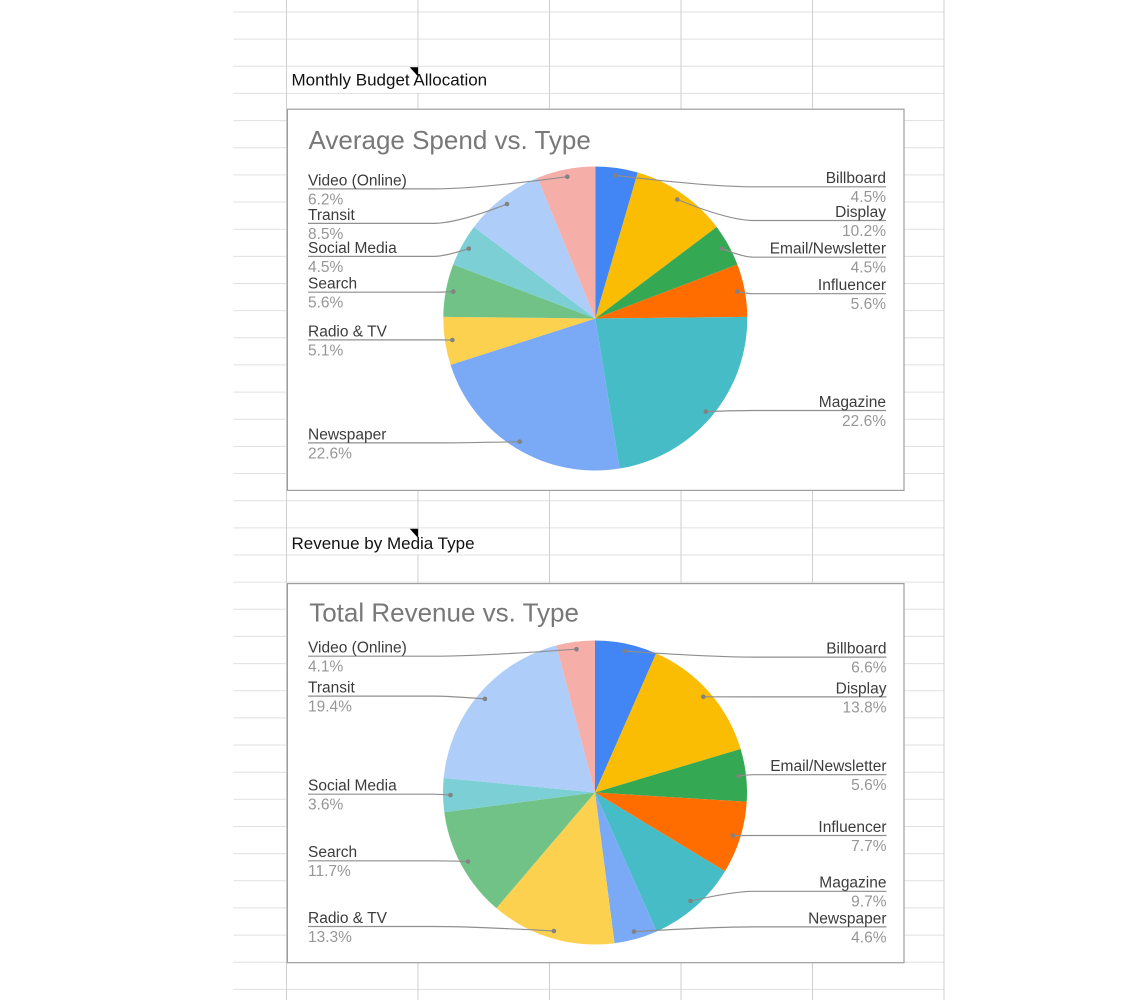 This screenshot has height=1005, width=1130. What do you see at coordinates (383, 543) in the screenshot?
I see `svg-text: Revenue by Media Type` at bounding box center [383, 543].